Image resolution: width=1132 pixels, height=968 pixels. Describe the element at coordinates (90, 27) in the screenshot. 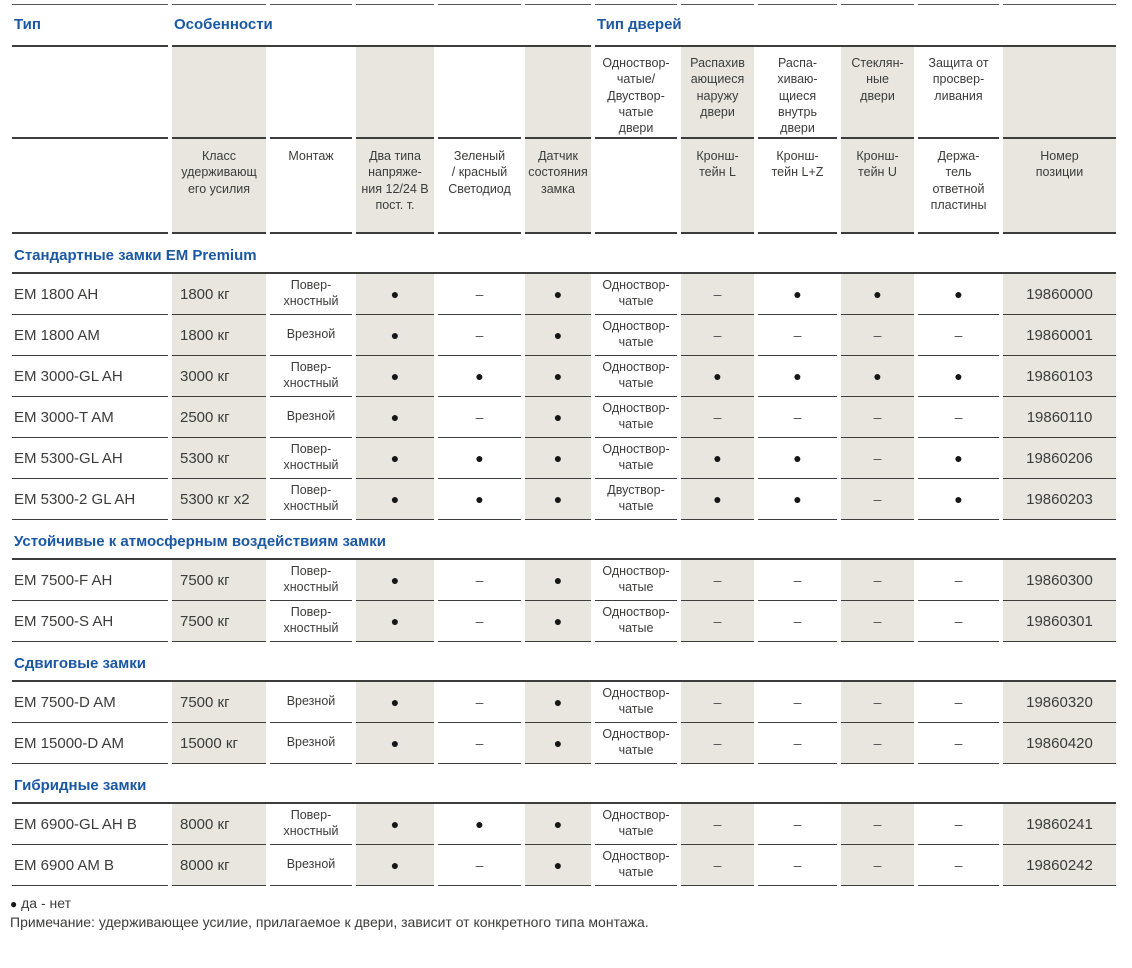

I see `column-group-type: Тип` at that location.